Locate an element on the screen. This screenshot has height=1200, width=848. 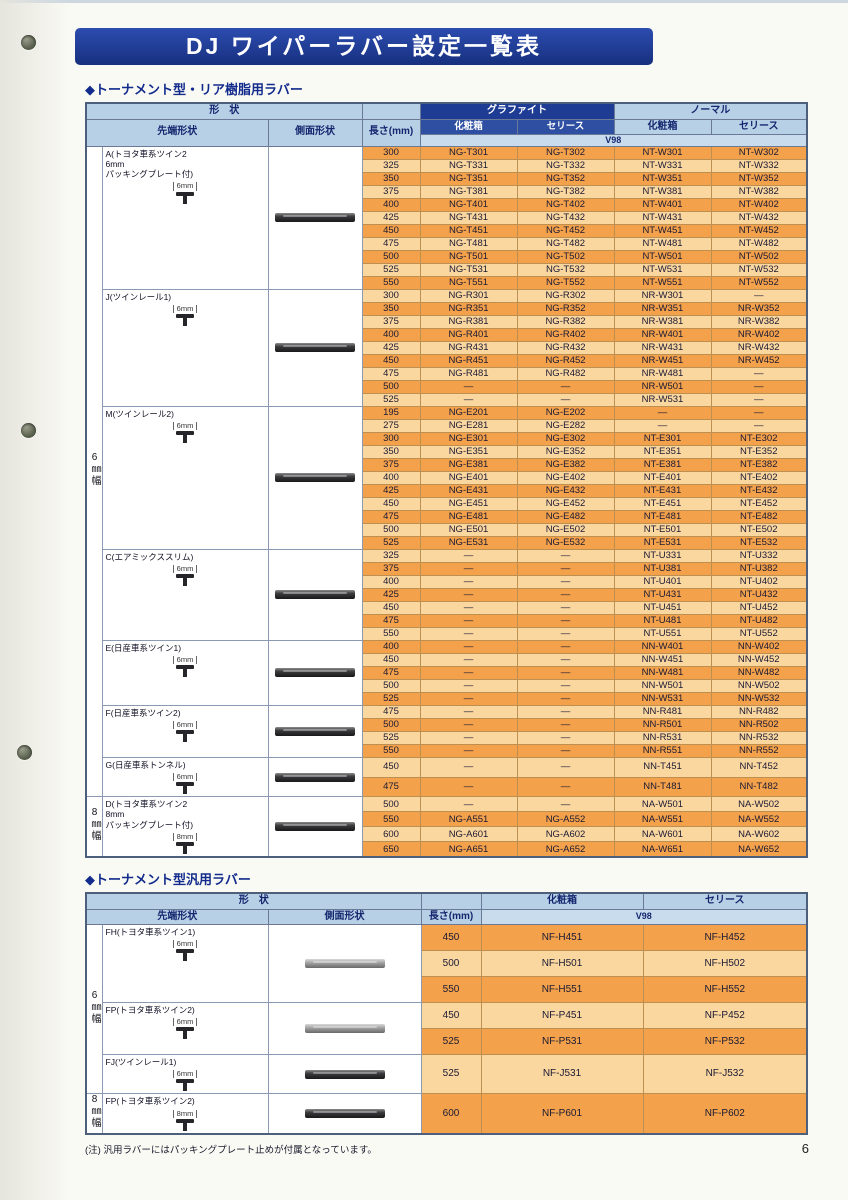
part-number-cell: NT-W401 is located at coordinates (662, 204).